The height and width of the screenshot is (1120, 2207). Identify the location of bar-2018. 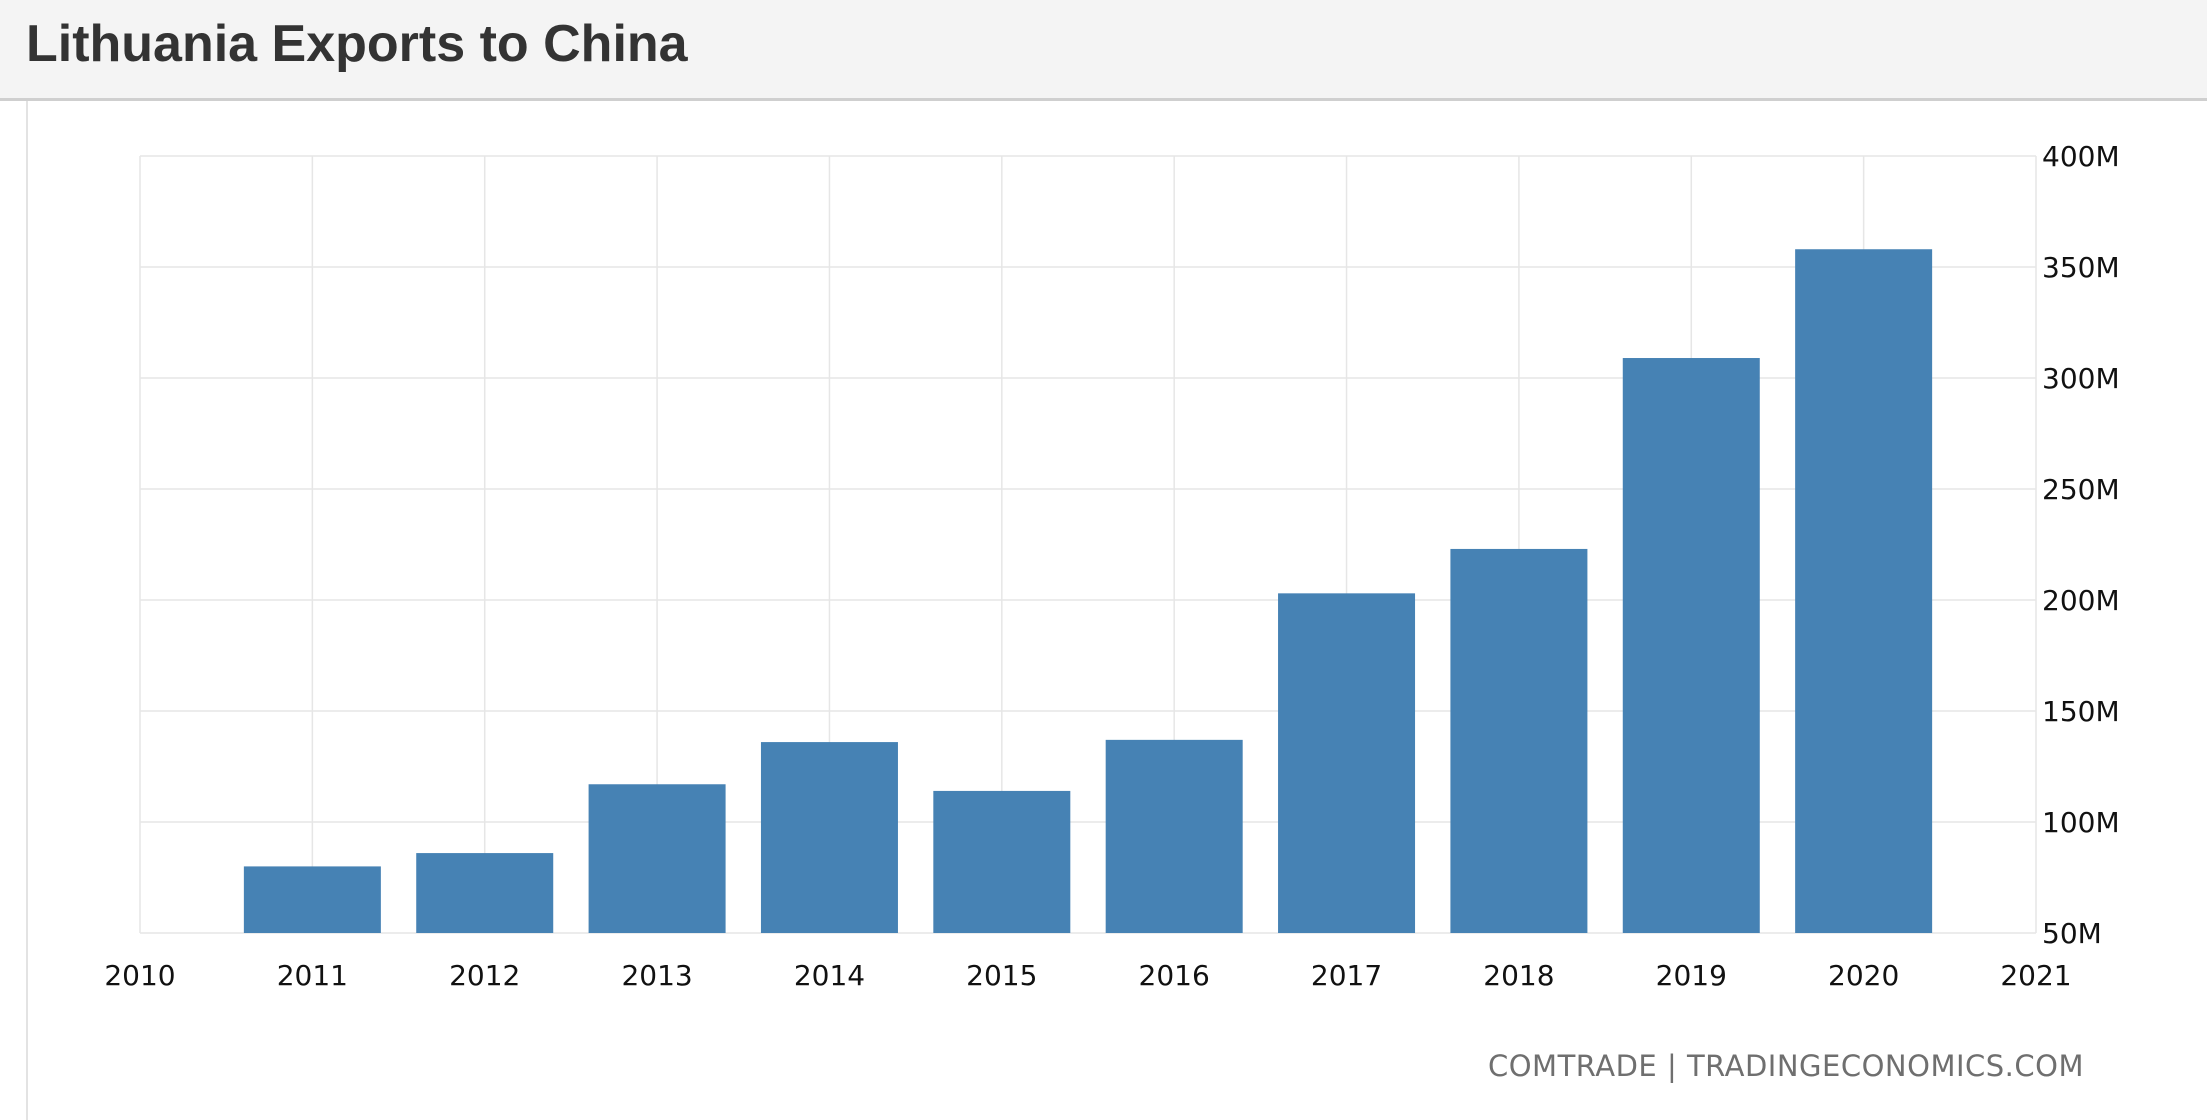
(1519, 740).